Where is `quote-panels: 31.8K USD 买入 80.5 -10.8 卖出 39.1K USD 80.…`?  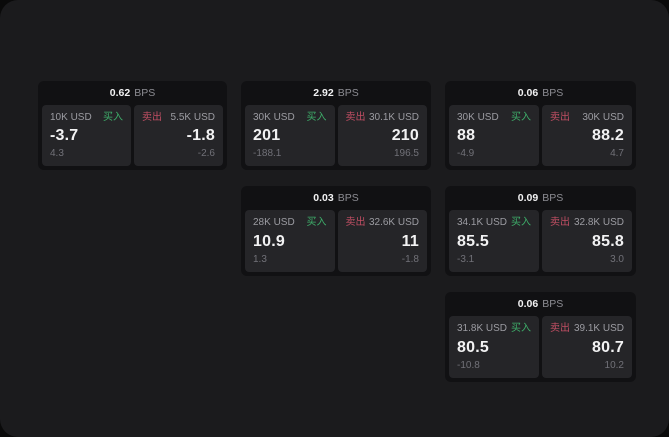 quote-panels: 31.8K USD 买入 80.5 -10.8 卖出 39.1K USD 80.… is located at coordinates (540, 349).